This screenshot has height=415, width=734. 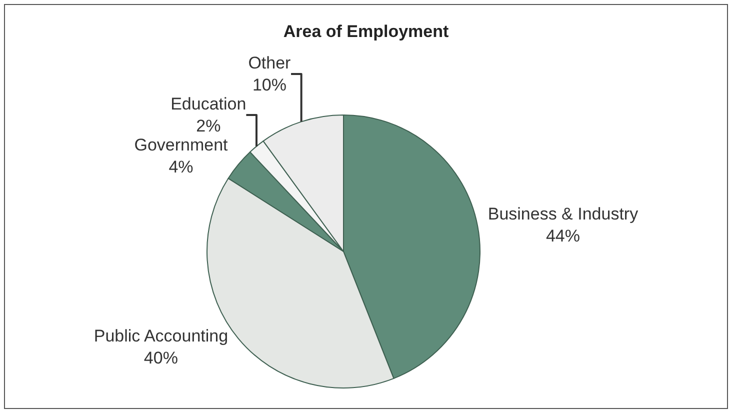 I want to click on data-label: 4%, so click(x=181, y=167).